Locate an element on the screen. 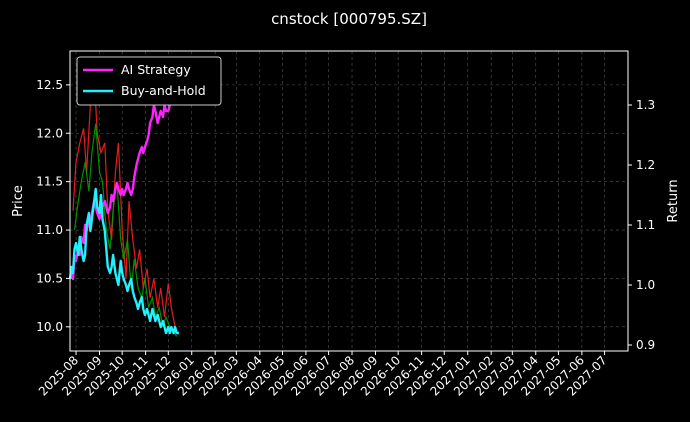  price-down-series is located at coordinates (125, 230).